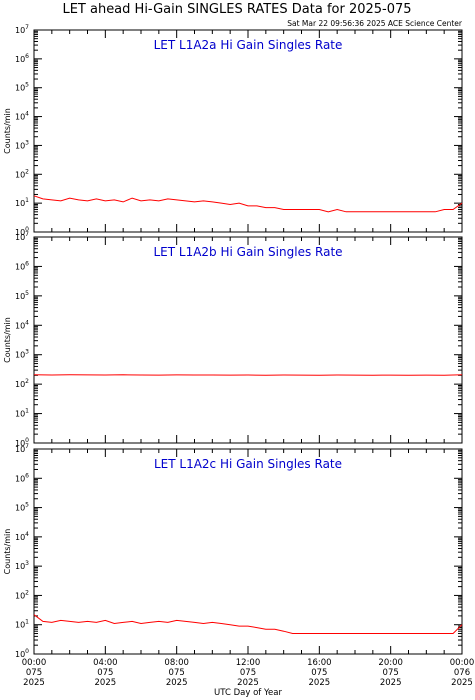 The image size is (475, 700). What do you see at coordinates (319, 673) in the screenshot?
I see `x-tick-label: 16:00 075 2025` at bounding box center [319, 673].